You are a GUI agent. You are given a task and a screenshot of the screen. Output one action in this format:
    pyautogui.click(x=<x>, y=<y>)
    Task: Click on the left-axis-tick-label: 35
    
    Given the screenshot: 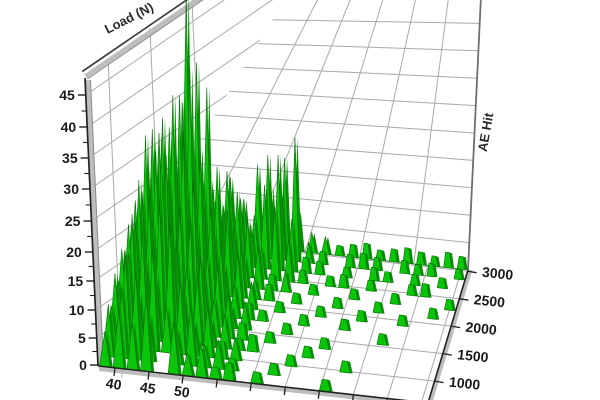 What is the action you would take?
    pyautogui.click(x=70, y=158)
    